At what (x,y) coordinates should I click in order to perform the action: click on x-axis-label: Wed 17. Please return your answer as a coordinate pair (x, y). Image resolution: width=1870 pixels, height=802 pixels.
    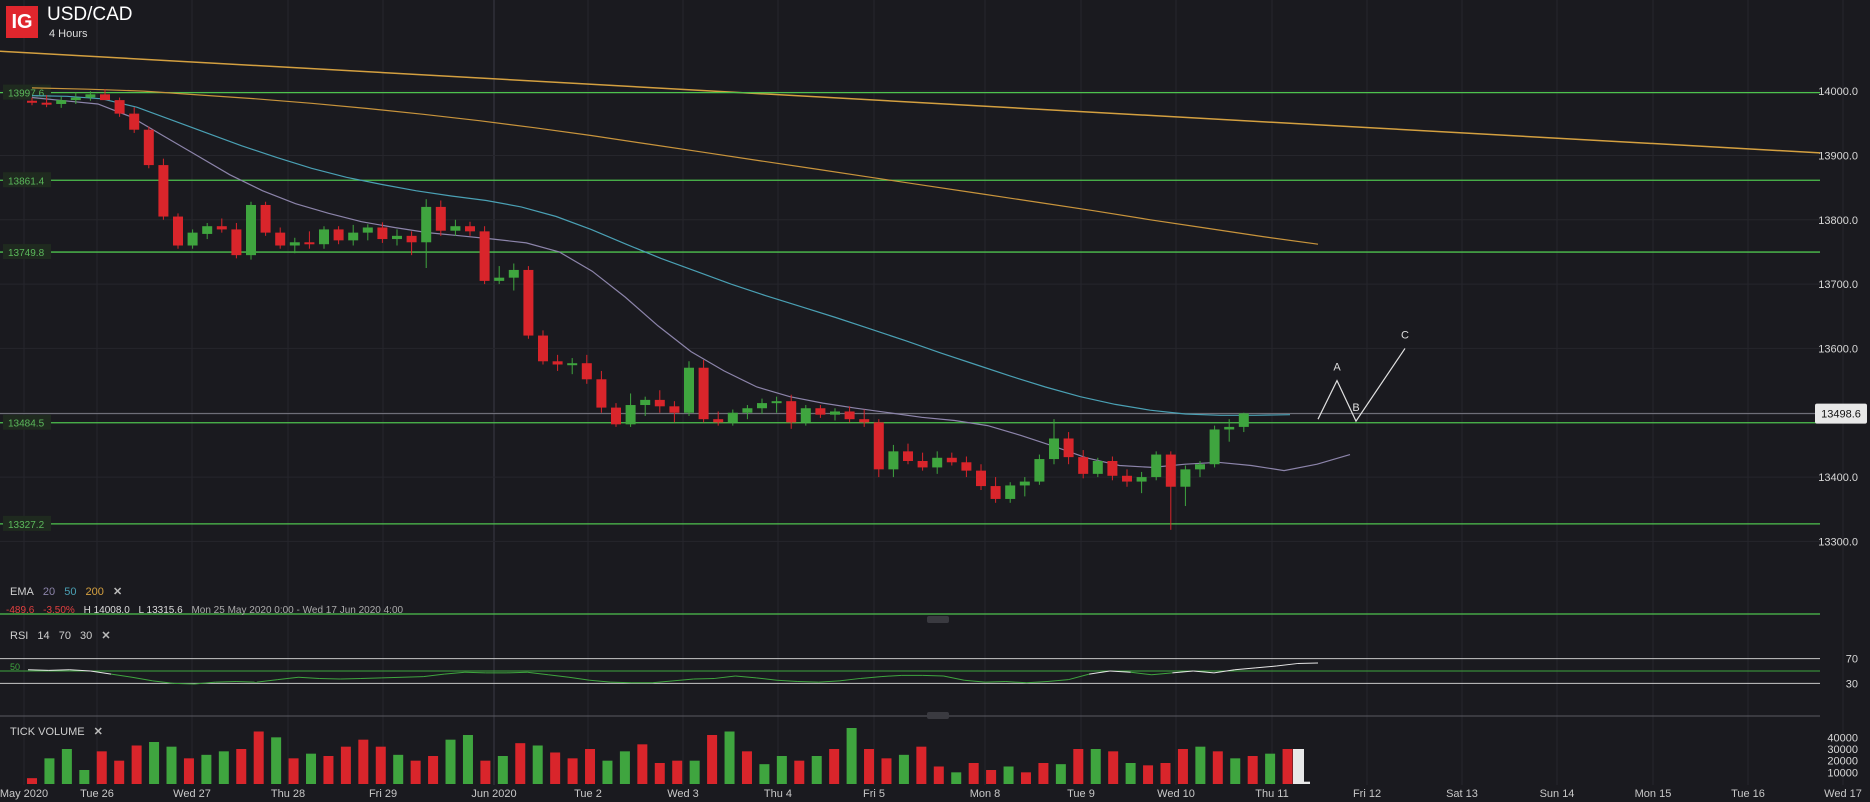
    Looking at the image, I should click on (1843, 794).